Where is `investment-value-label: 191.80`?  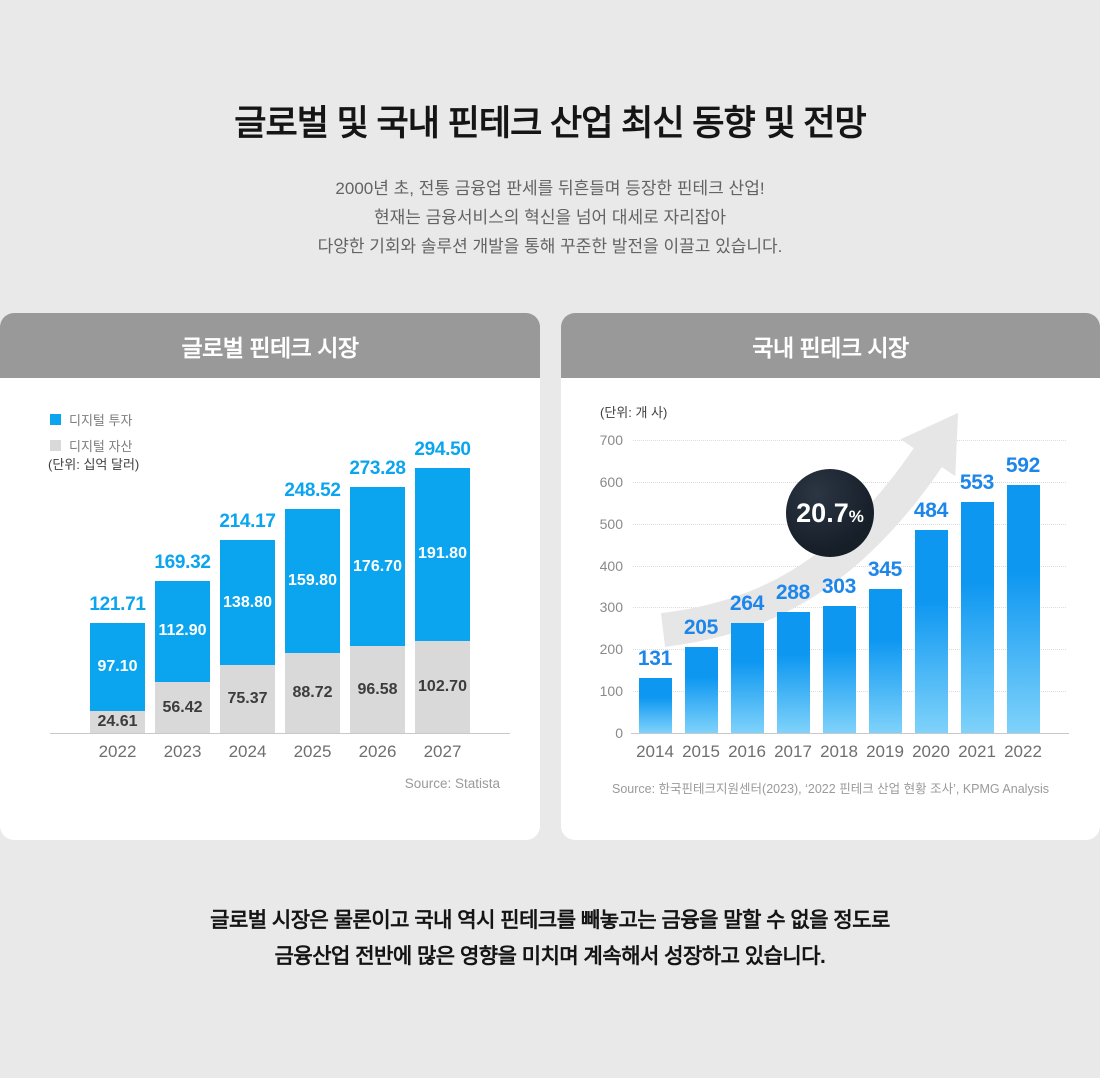 investment-value-label: 191.80 is located at coordinates (442, 554).